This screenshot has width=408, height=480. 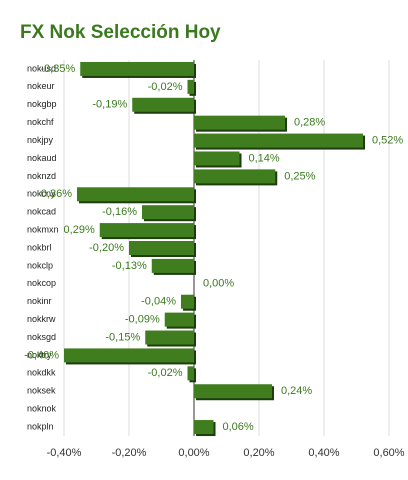 What do you see at coordinates (64, 453) in the screenshot?
I see `x-tick-label: -0,40%` at bounding box center [64, 453].